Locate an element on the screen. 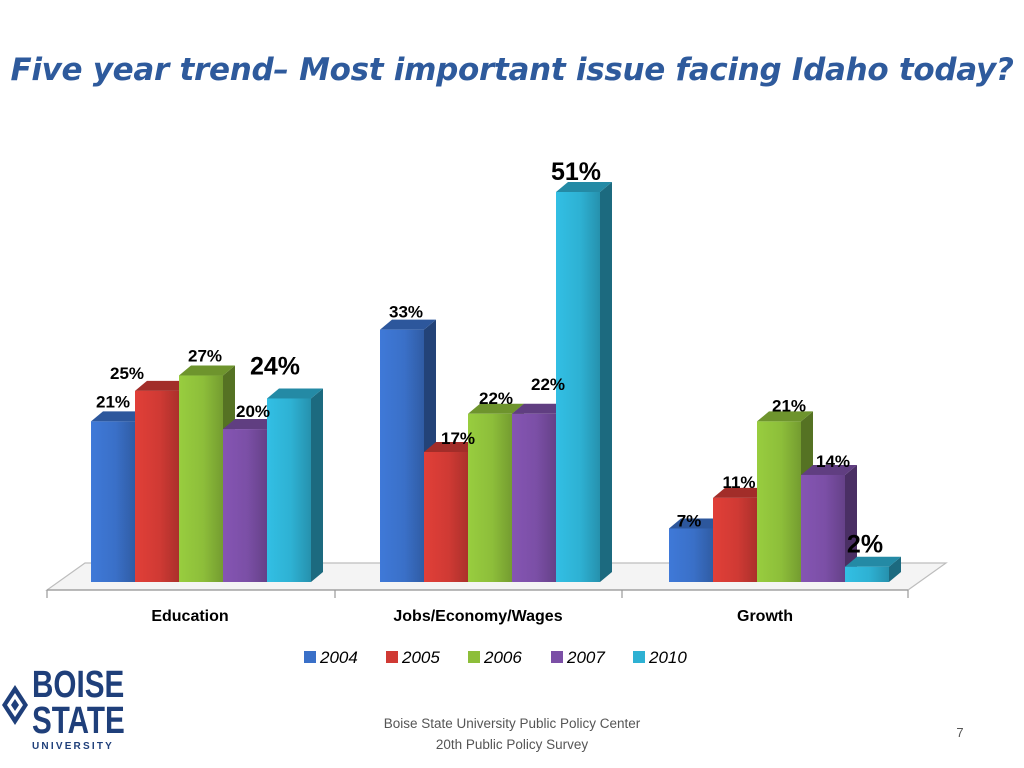 The width and height of the screenshot is (1024, 768). bar-2004-jobs-economy-wages is located at coordinates (408, 450).